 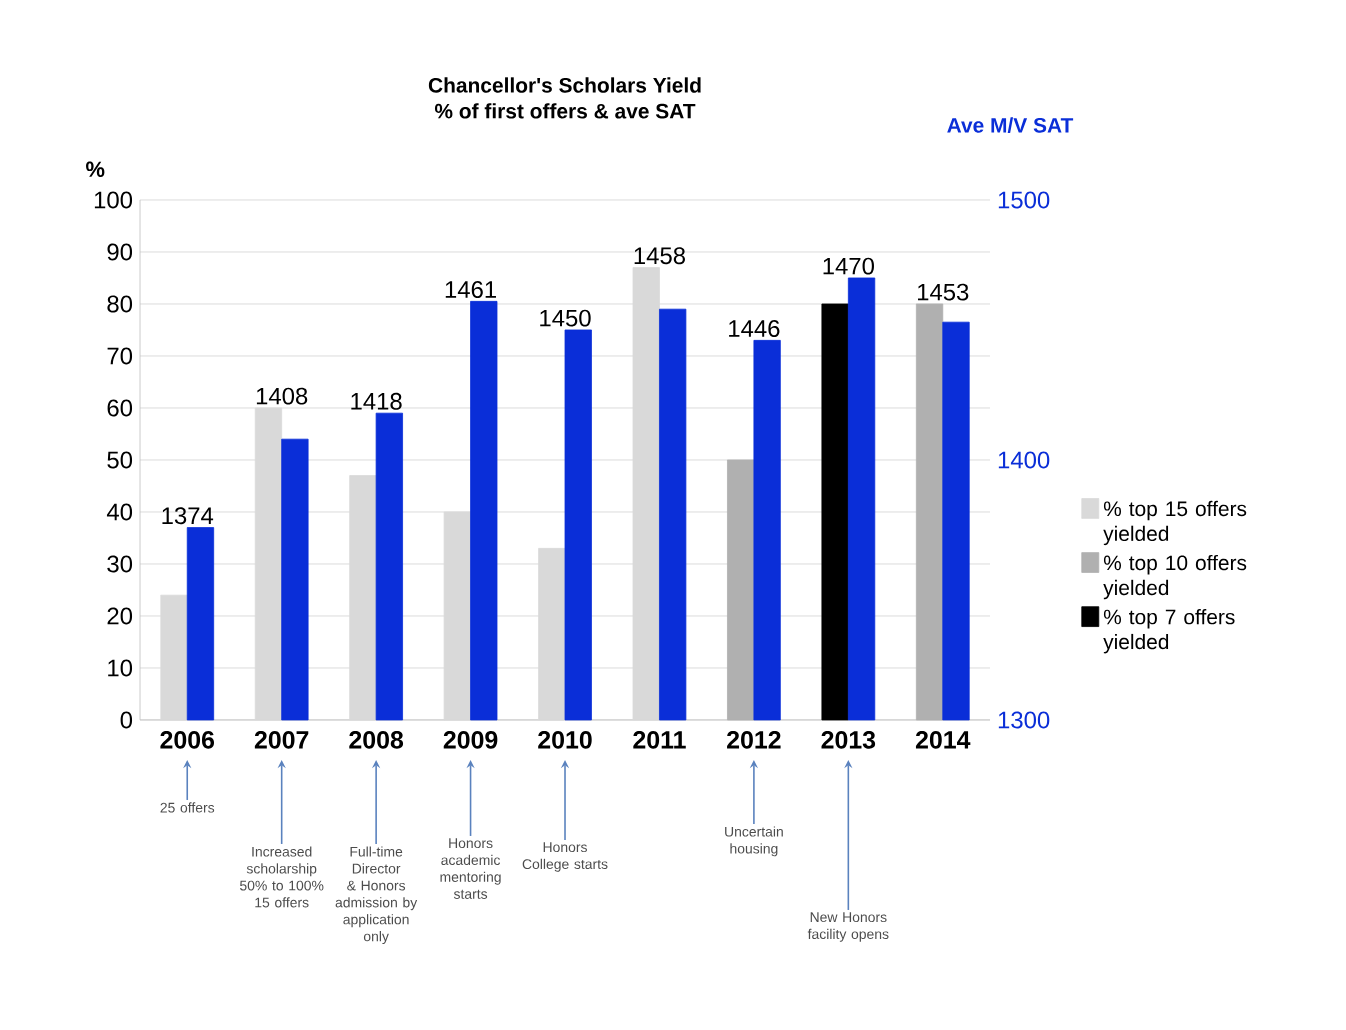 What do you see at coordinates (188, 516) in the screenshot?
I see `data-label: 1374` at bounding box center [188, 516].